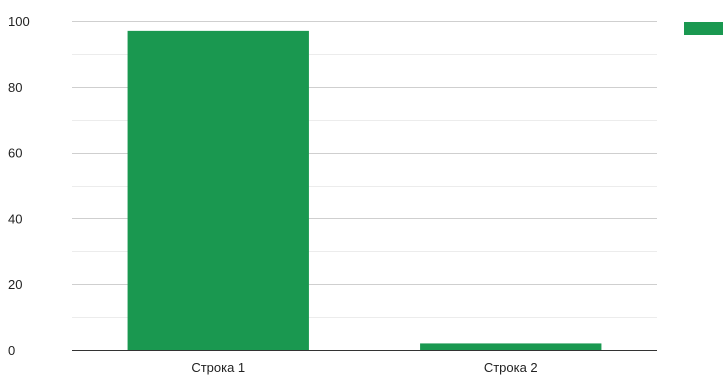  I want to click on legend-swatch, so click(703, 28).